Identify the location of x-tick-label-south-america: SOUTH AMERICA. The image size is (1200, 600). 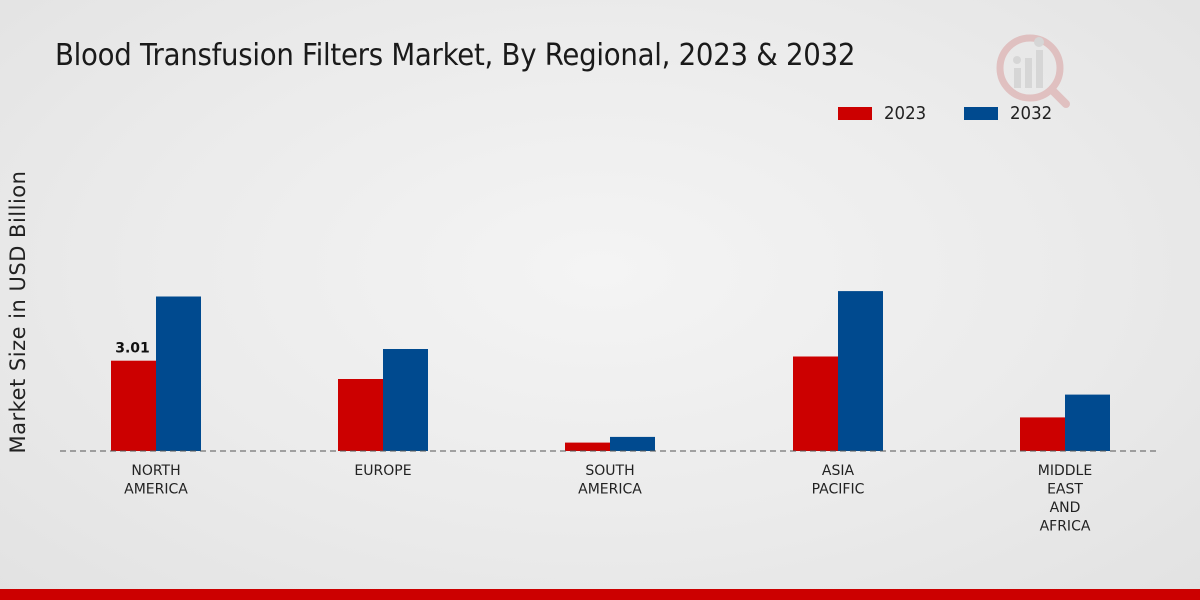
(610, 480).